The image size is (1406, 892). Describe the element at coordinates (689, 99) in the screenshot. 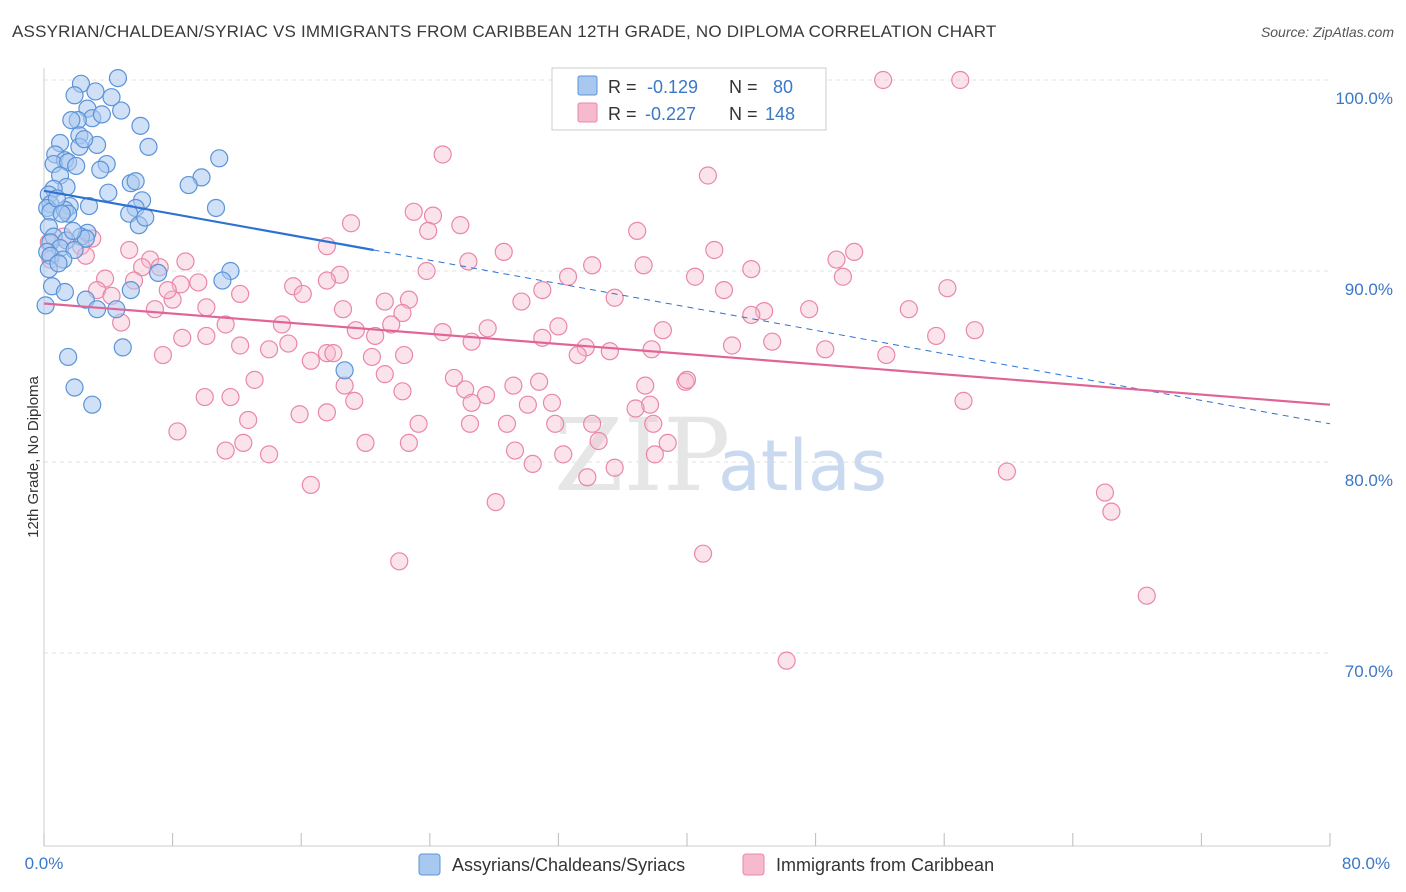

I see `legend-box: R = -0.129 N = 80 R = -0.227 N = 148` at that location.